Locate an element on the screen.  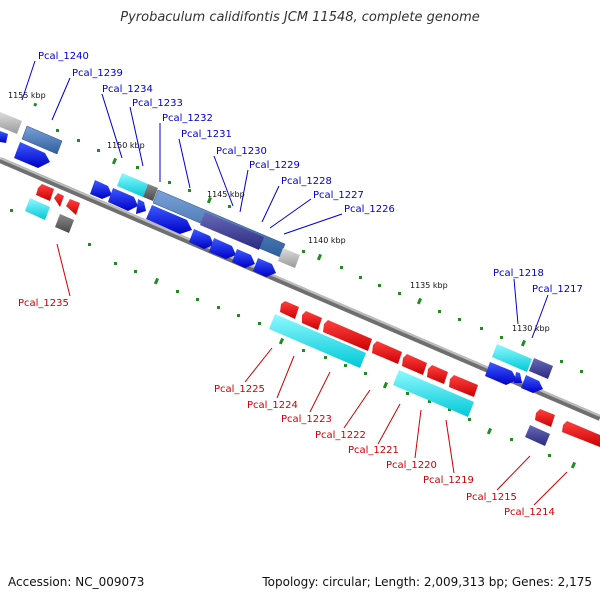
gene-label: Pcal_1220 is located at coordinates (411, 465).